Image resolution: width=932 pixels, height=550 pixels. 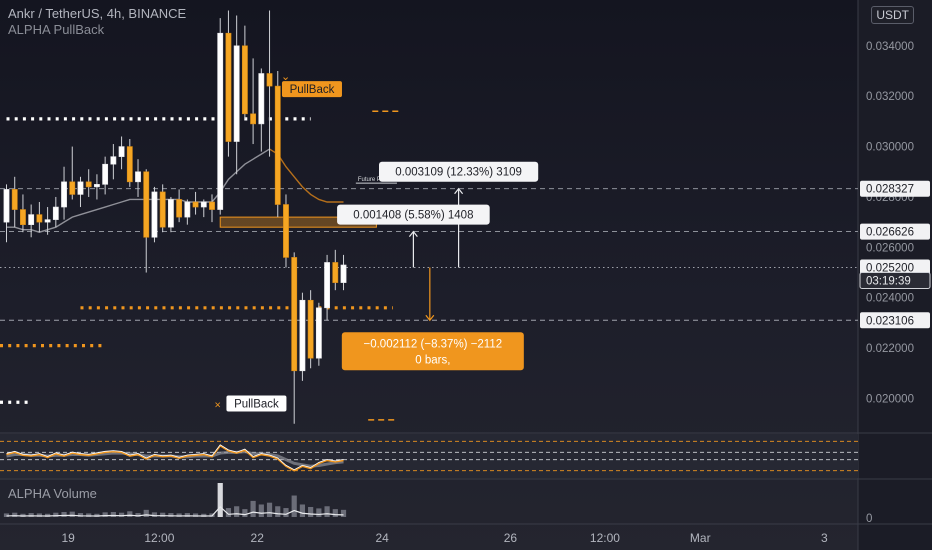 What do you see at coordinates (888, 281) in the screenshot?
I see `price-axis-label: 03:19:39` at bounding box center [888, 281].